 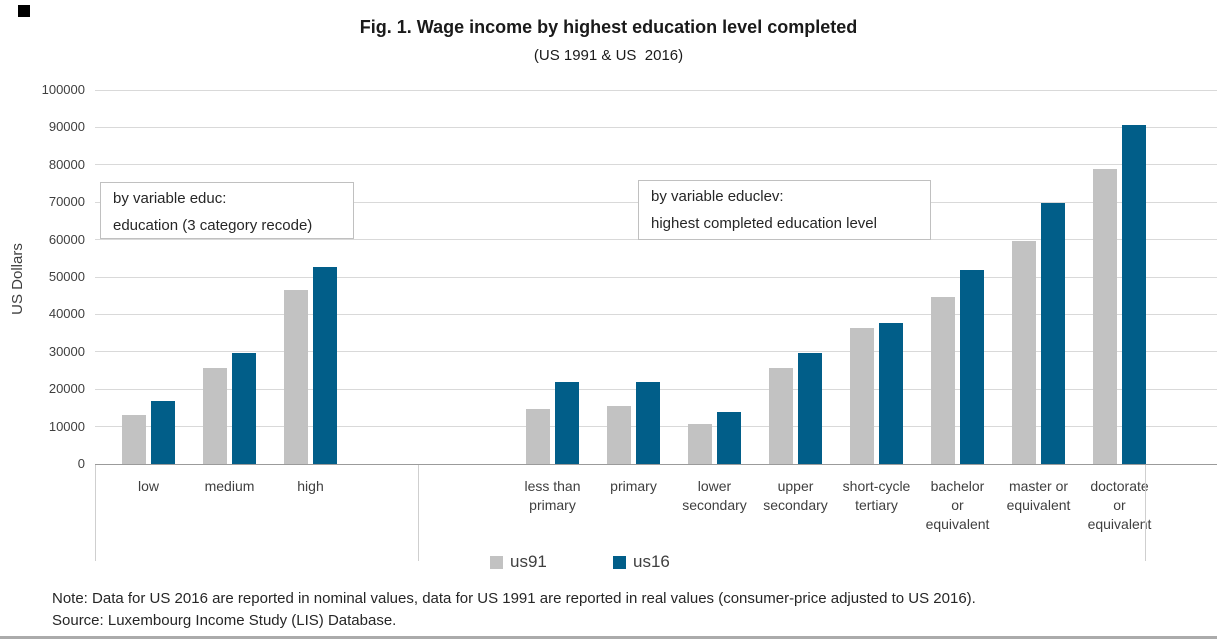 What do you see at coordinates (972, 366) in the screenshot?
I see `bar-us16-bachelor-or-equivalent` at bounding box center [972, 366].